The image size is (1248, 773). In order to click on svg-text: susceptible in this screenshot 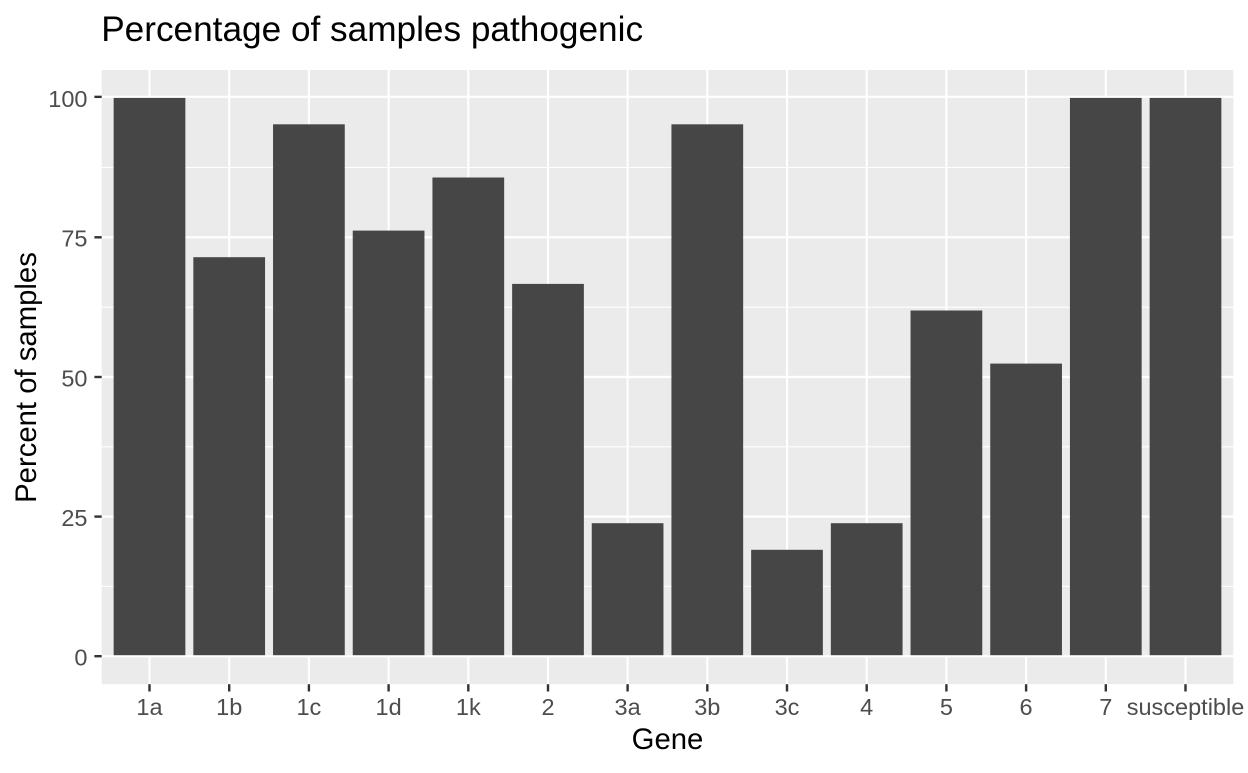, I will do `click(1186, 707)`.